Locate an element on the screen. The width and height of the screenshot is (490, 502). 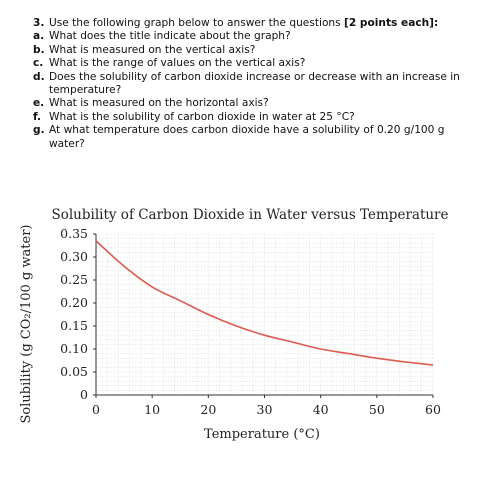
y-tick-label: 0.10 is located at coordinates (74, 348).